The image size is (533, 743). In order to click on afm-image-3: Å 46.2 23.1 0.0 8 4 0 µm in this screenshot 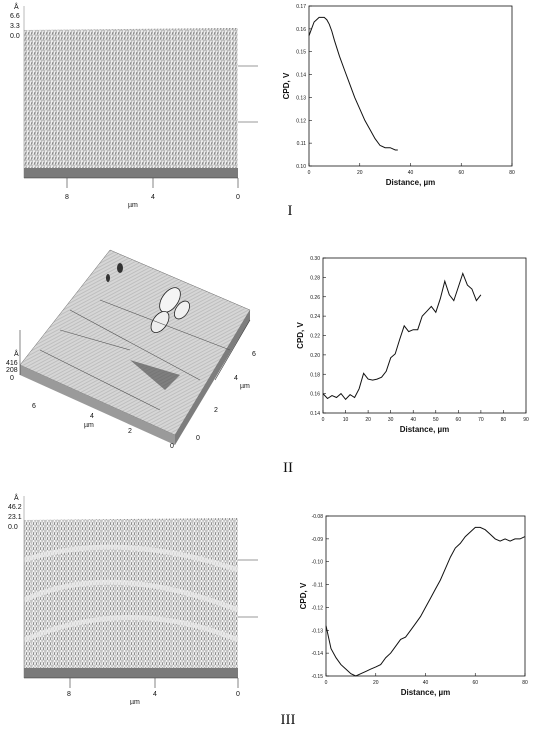, I will do `click(133, 599)`.